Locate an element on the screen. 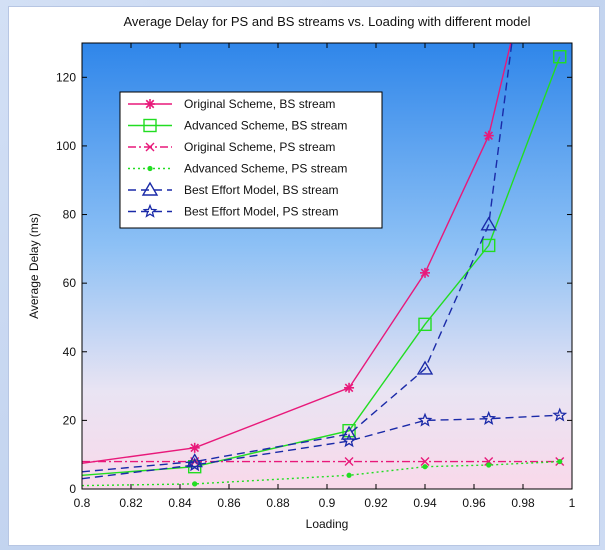 The width and height of the screenshot is (605, 550). legend-label: Original Scheme, BS stream is located at coordinates (259, 104).